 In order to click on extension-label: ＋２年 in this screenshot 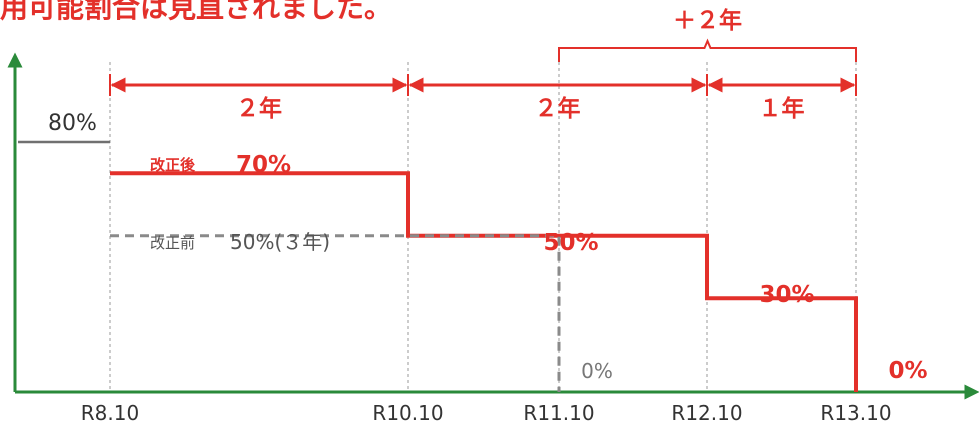, I will do `click(707, 20)`.